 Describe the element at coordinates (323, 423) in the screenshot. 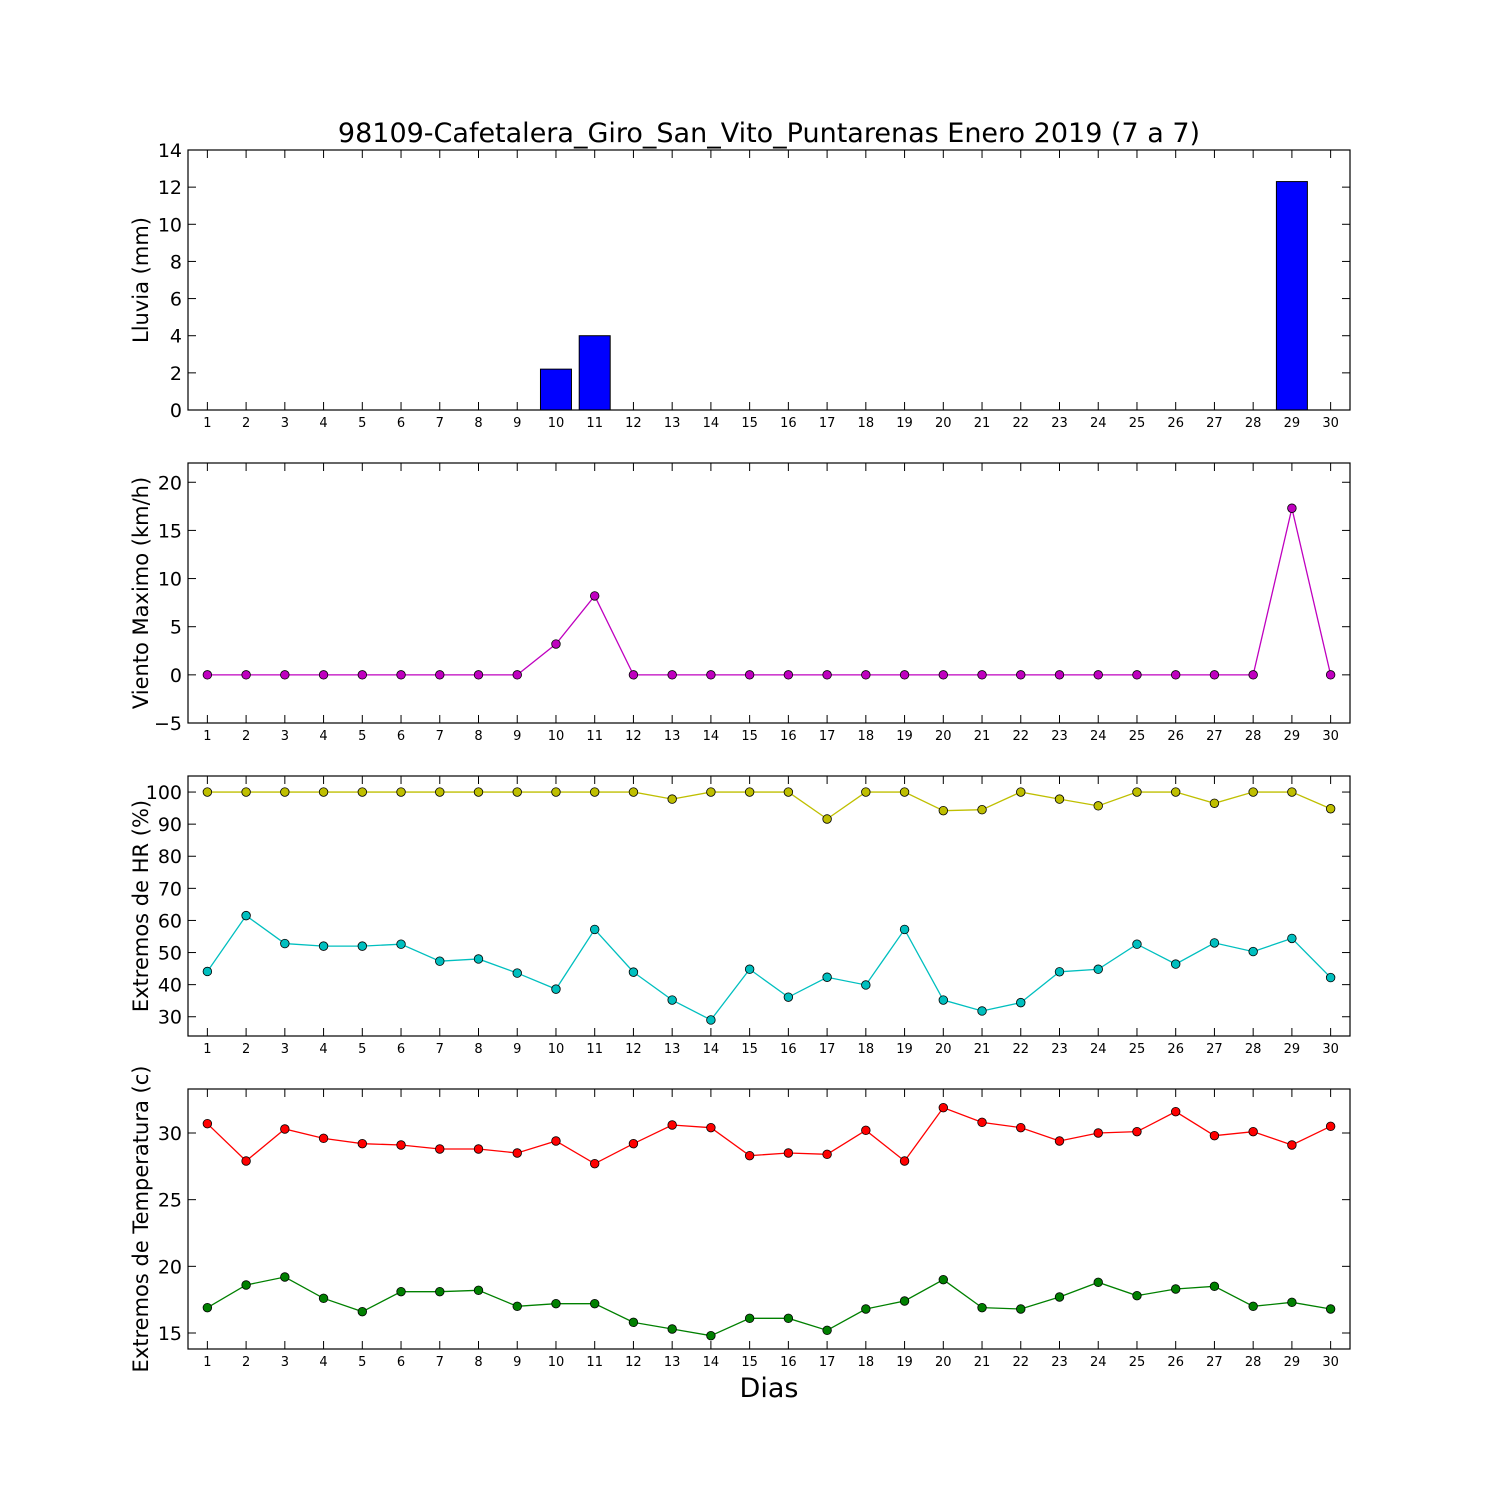

I see `x-tick-label: 4` at that location.